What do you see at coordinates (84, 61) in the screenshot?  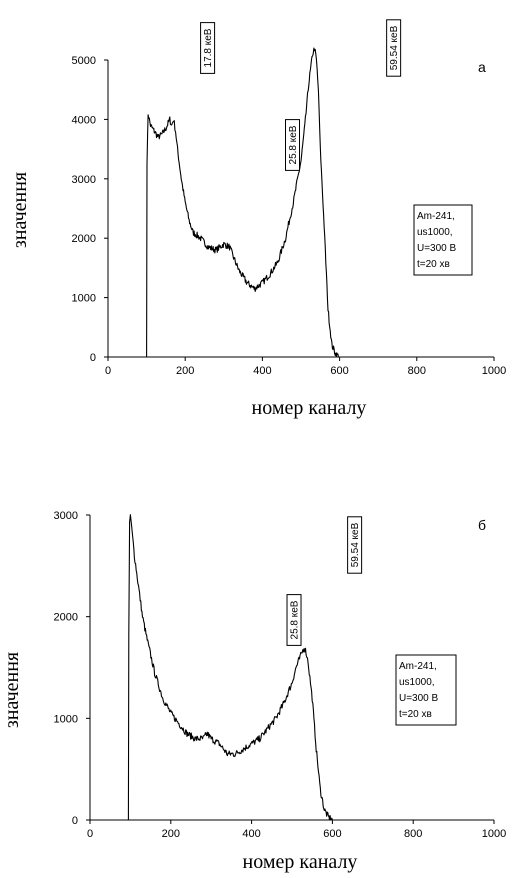 I see `y-tick-label: 5000` at bounding box center [84, 61].